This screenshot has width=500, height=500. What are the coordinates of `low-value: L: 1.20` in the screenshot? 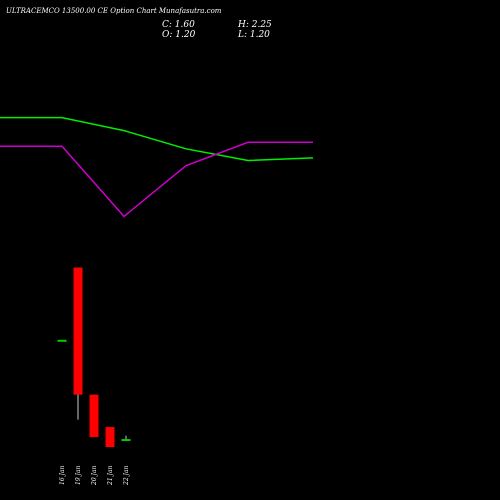 It's located at (253, 35).